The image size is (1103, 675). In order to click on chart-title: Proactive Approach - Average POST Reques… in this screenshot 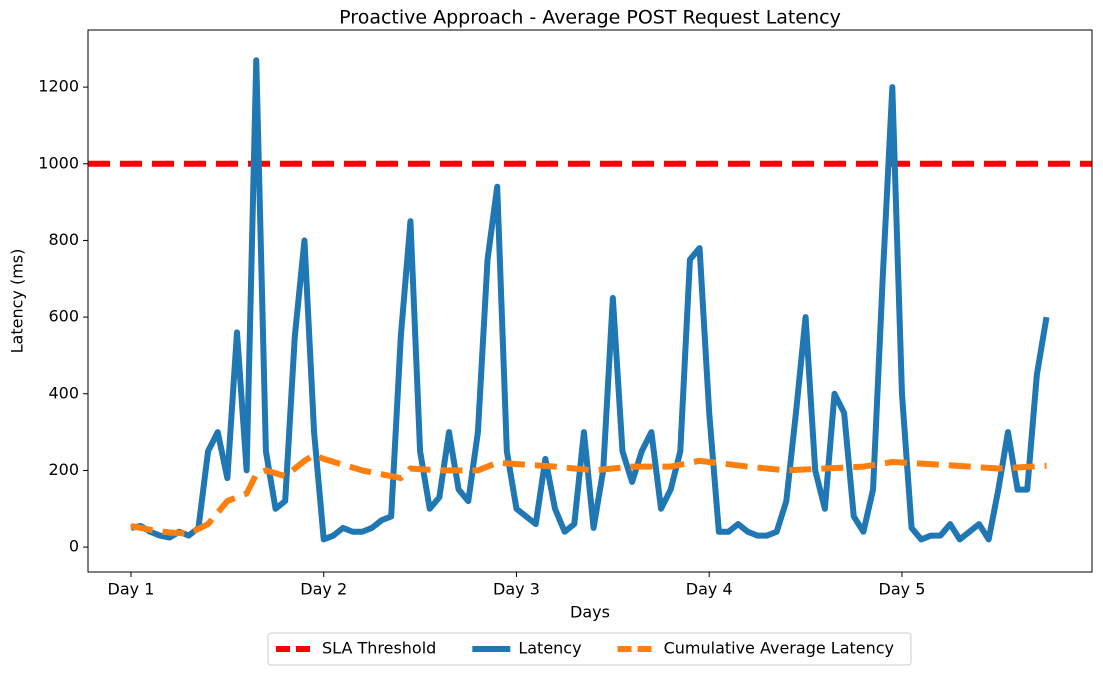, I will do `click(590, 18)`.